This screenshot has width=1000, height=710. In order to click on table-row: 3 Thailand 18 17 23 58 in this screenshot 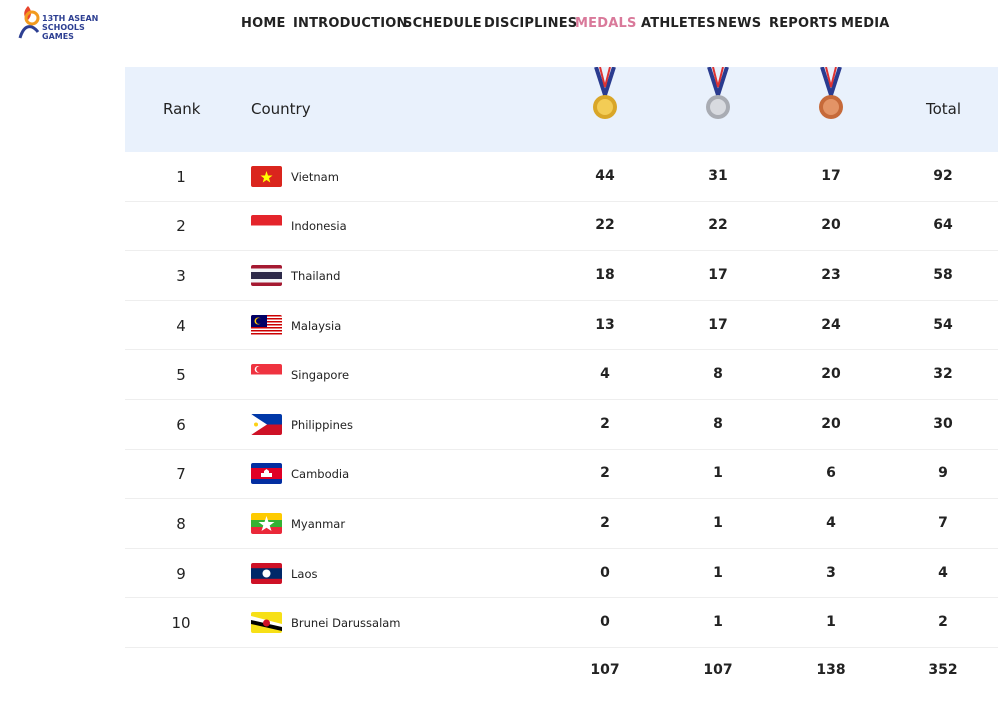, I will do `click(561, 276)`.